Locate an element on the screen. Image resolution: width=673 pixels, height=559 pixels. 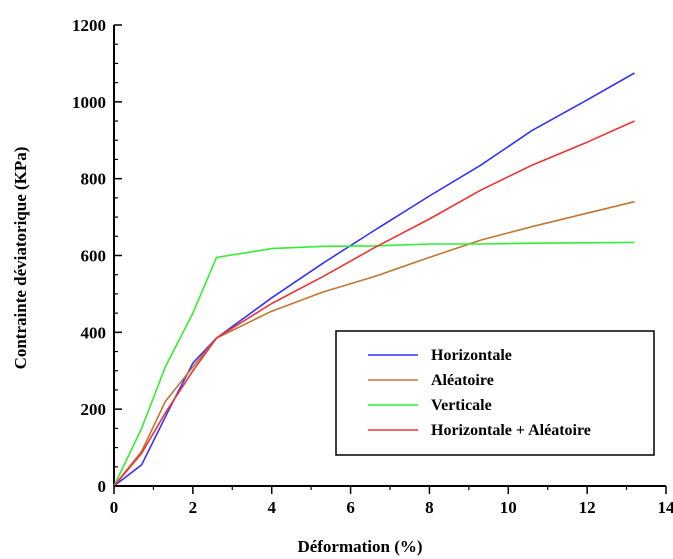
y-tick-label: 800 is located at coordinates (94, 179).